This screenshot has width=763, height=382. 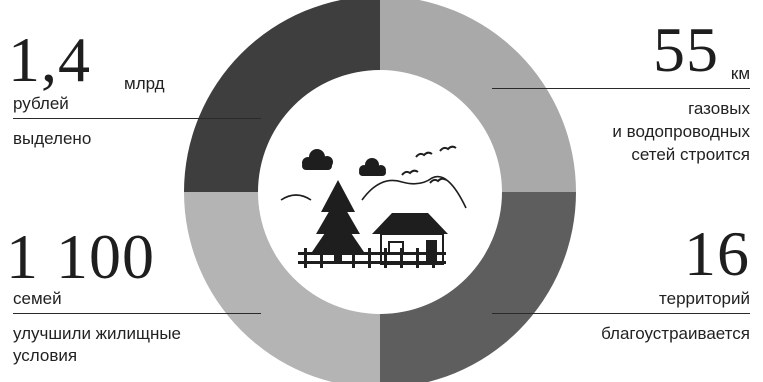 I want to click on stat-caption-families-2: условия, so click(x=45, y=355).